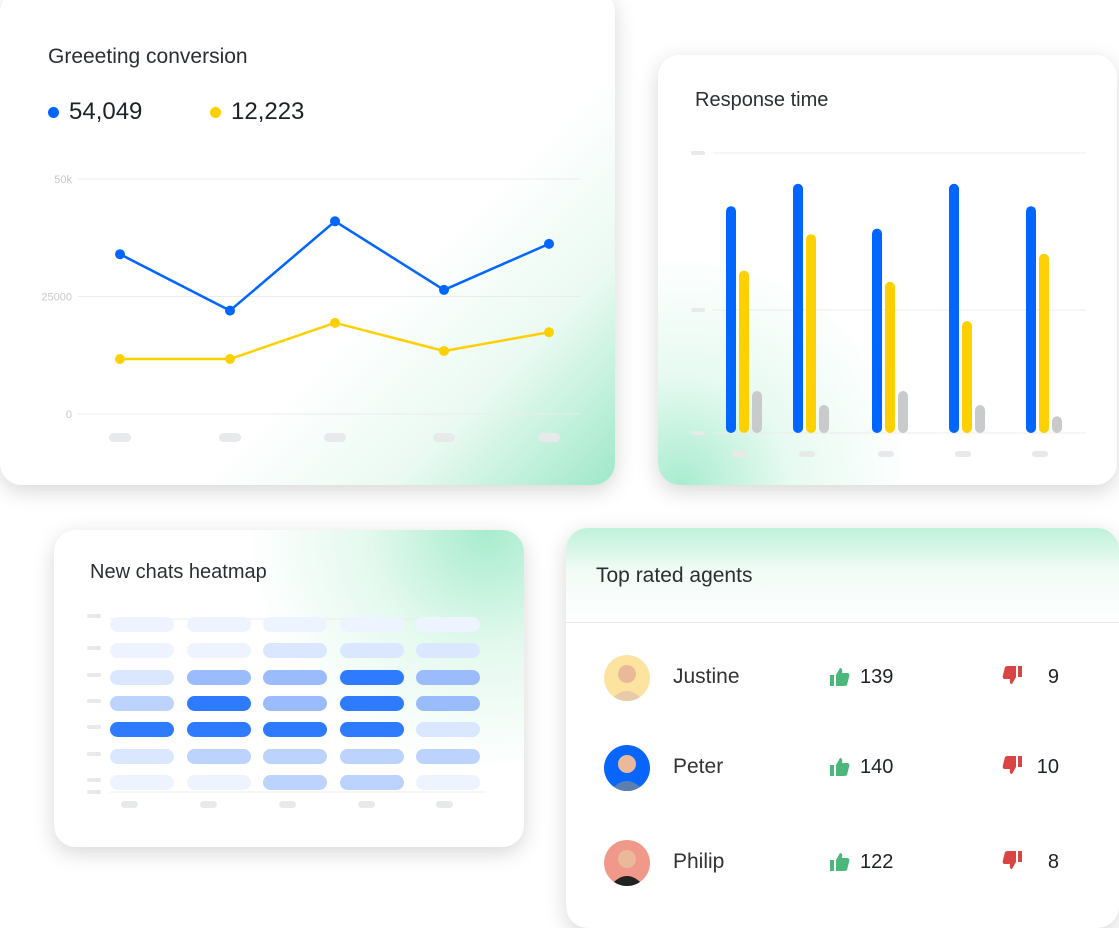 The width and height of the screenshot is (1119, 928). I want to click on bar-chart, so click(888, 304).